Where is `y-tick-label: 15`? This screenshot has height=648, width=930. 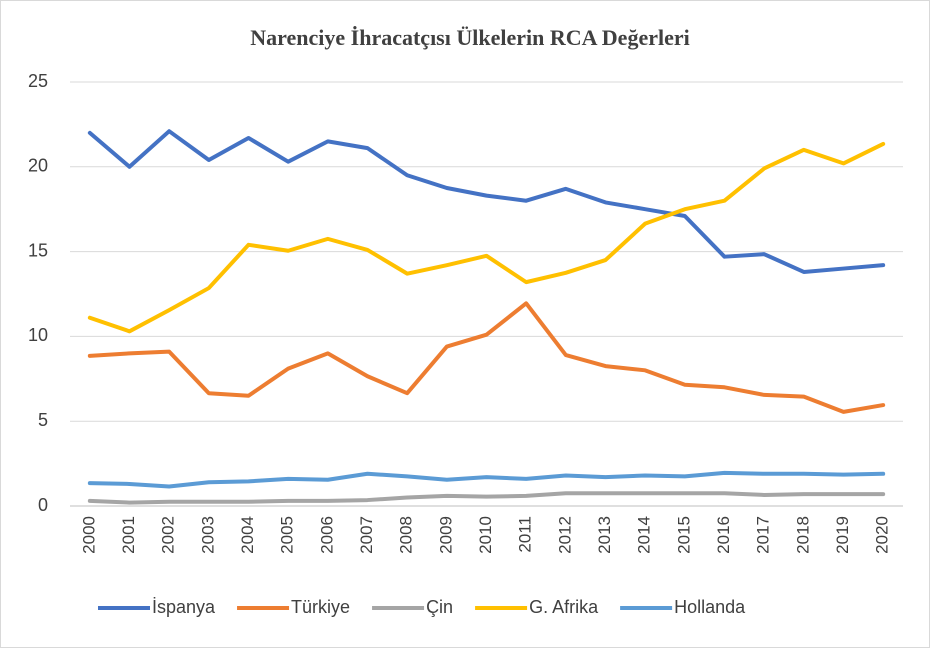
y-tick-label: 15 is located at coordinates (38, 250).